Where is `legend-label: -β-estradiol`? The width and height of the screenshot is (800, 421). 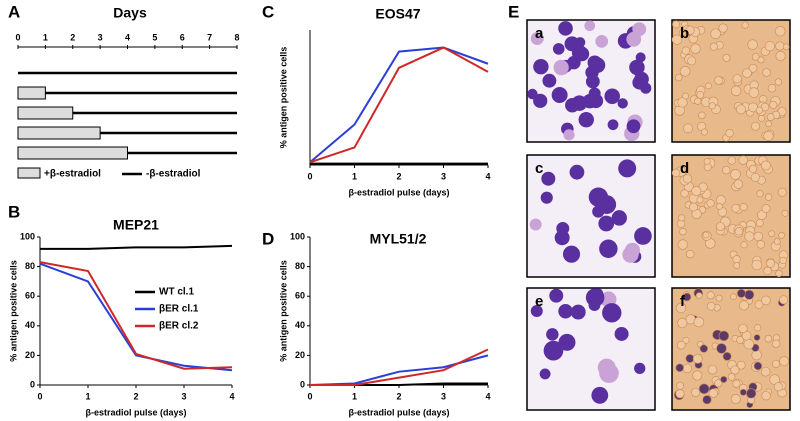
legend-label: -β-estradiol is located at coordinates (173, 174).